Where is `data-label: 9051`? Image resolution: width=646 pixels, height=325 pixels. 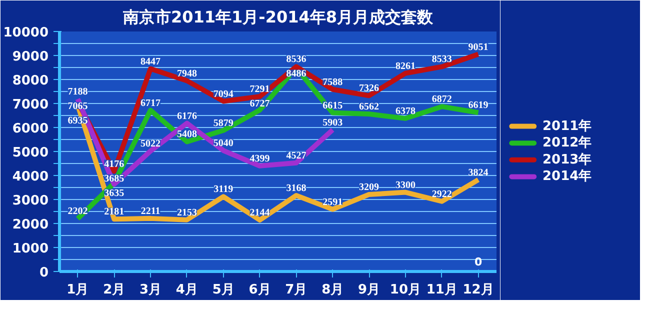
data-label: 9051 is located at coordinates (478, 47).